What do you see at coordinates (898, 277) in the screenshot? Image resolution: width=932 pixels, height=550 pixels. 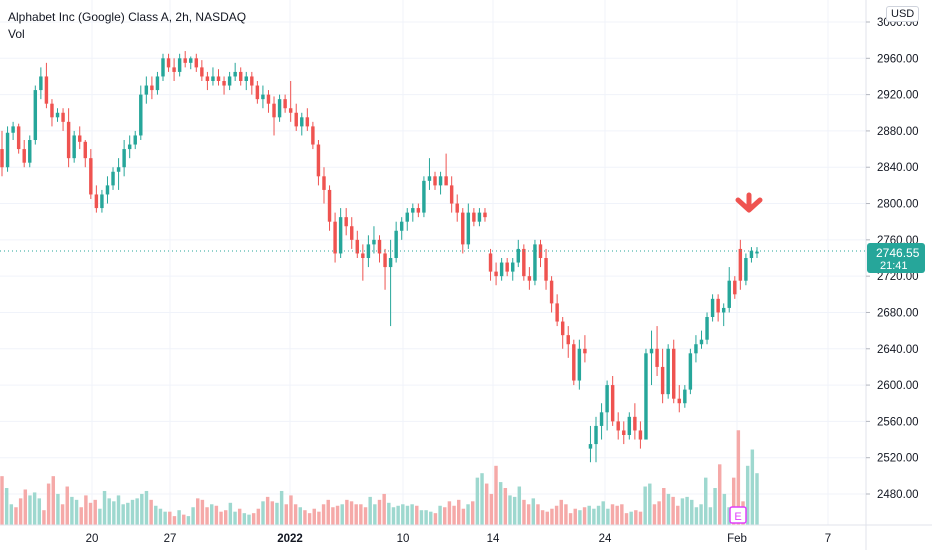 I see `price-tick-label: 2720.00` at bounding box center [898, 277].